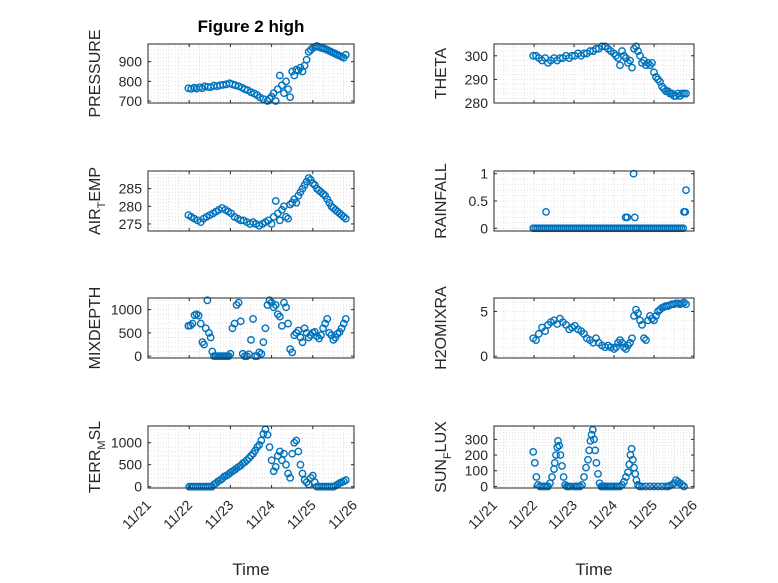 Image resolution: width=778 pixels, height=583 pixels. What do you see at coordinates (95, 328) in the screenshot?
I see `y-axis-label: MIXDEPTH` at bounding box center [95, 328].